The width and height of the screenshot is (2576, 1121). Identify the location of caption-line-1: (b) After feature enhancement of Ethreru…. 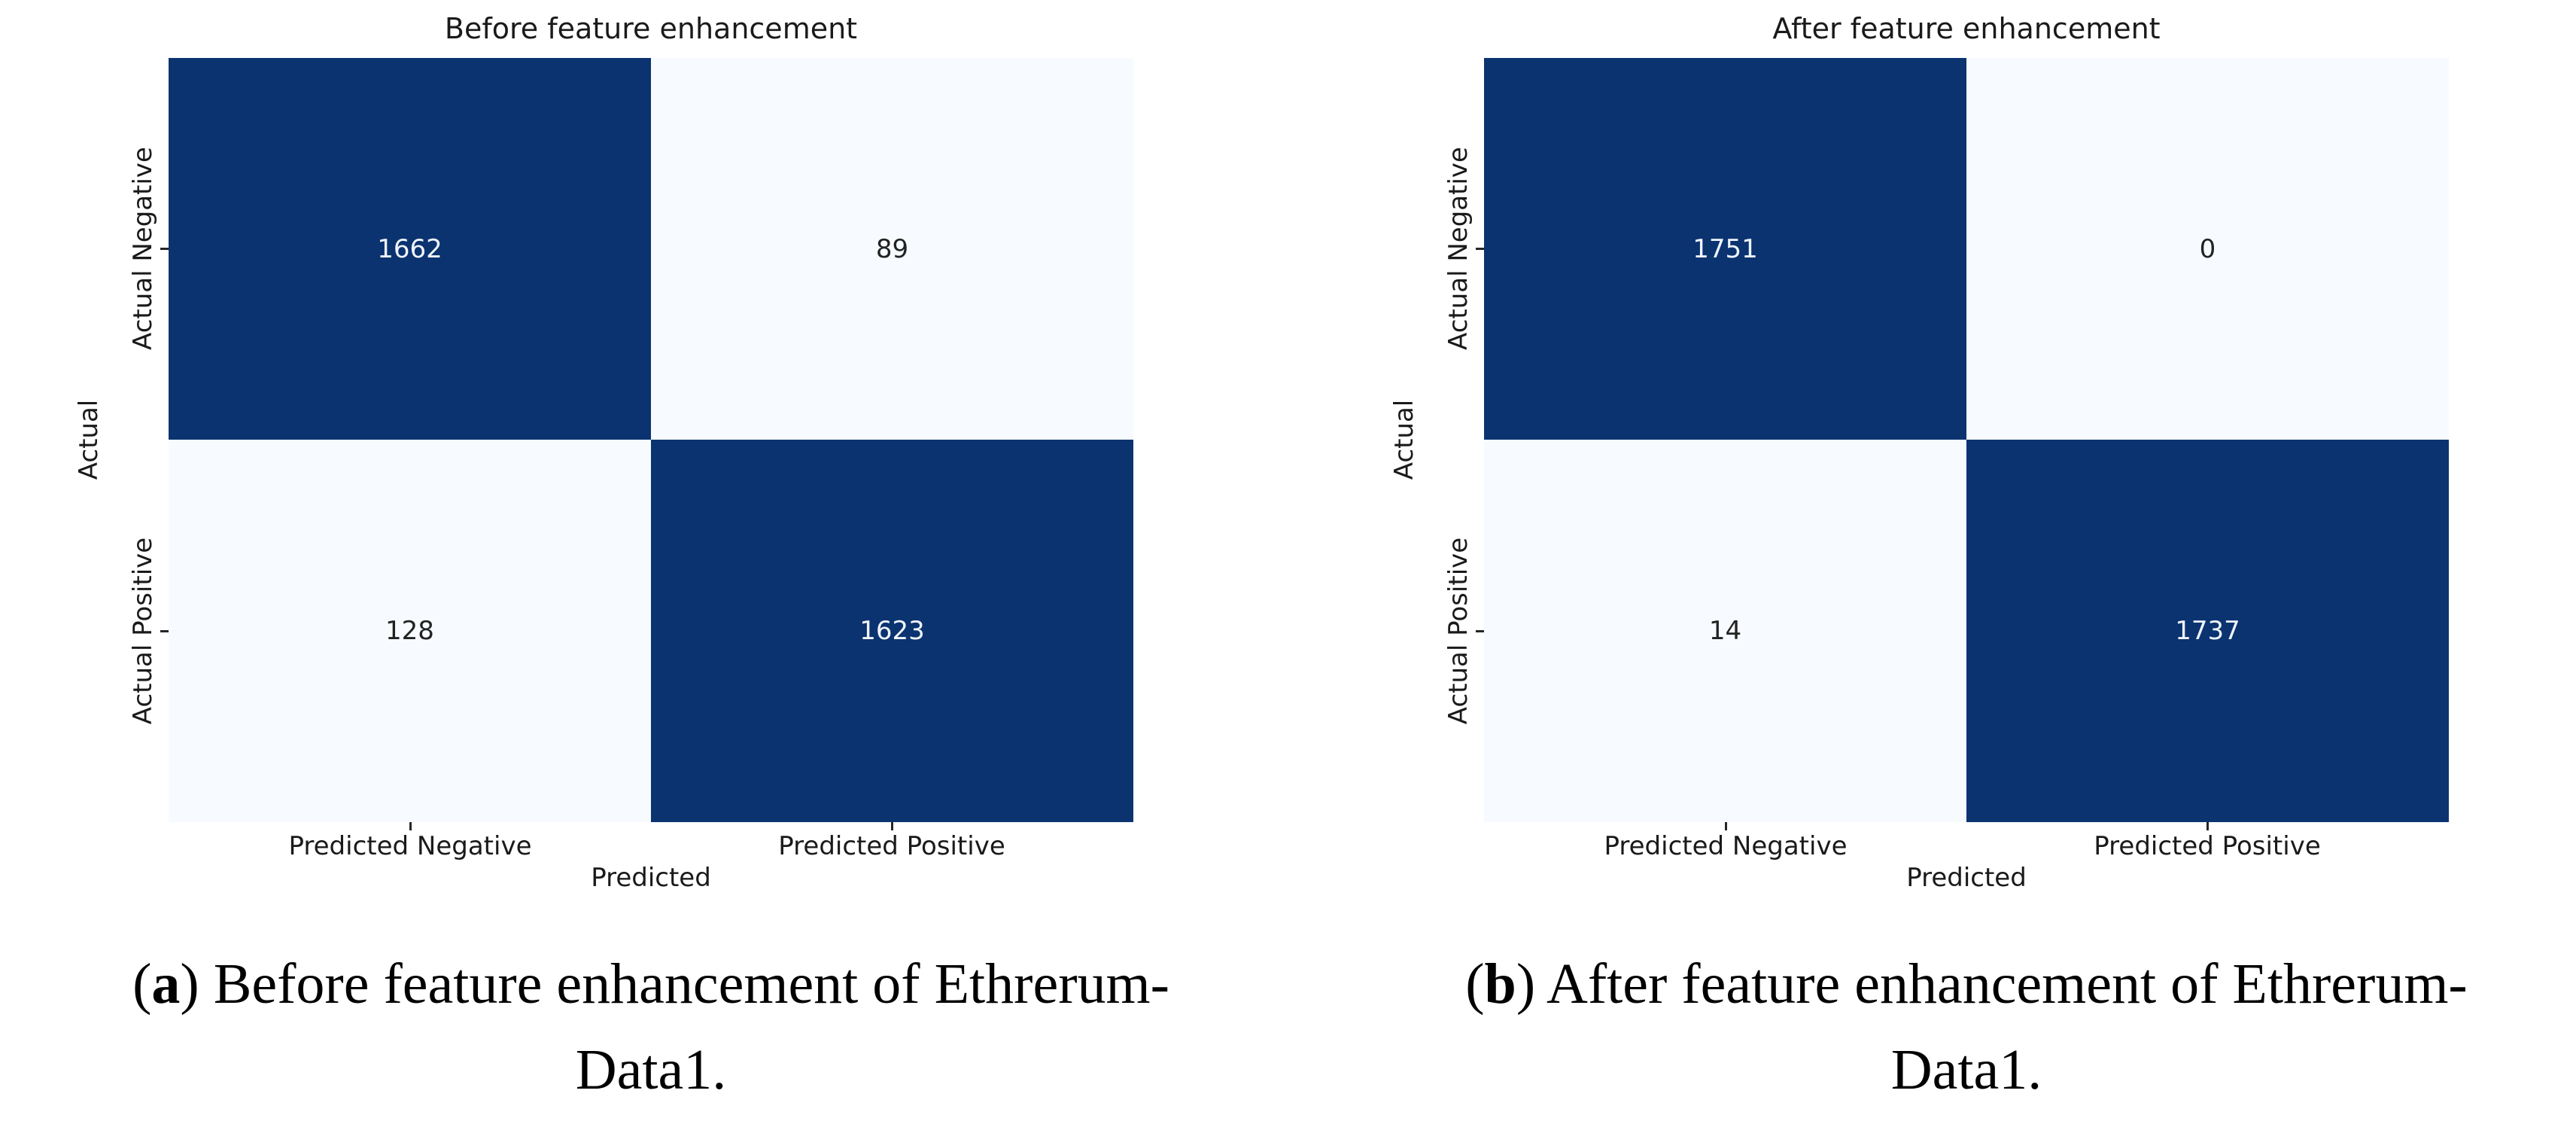
(1959, 984).